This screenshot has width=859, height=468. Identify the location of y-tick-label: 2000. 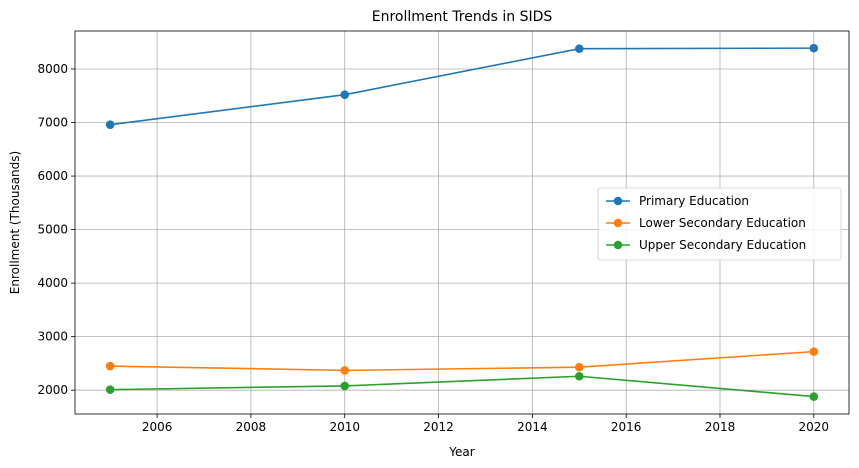
(52, 390).